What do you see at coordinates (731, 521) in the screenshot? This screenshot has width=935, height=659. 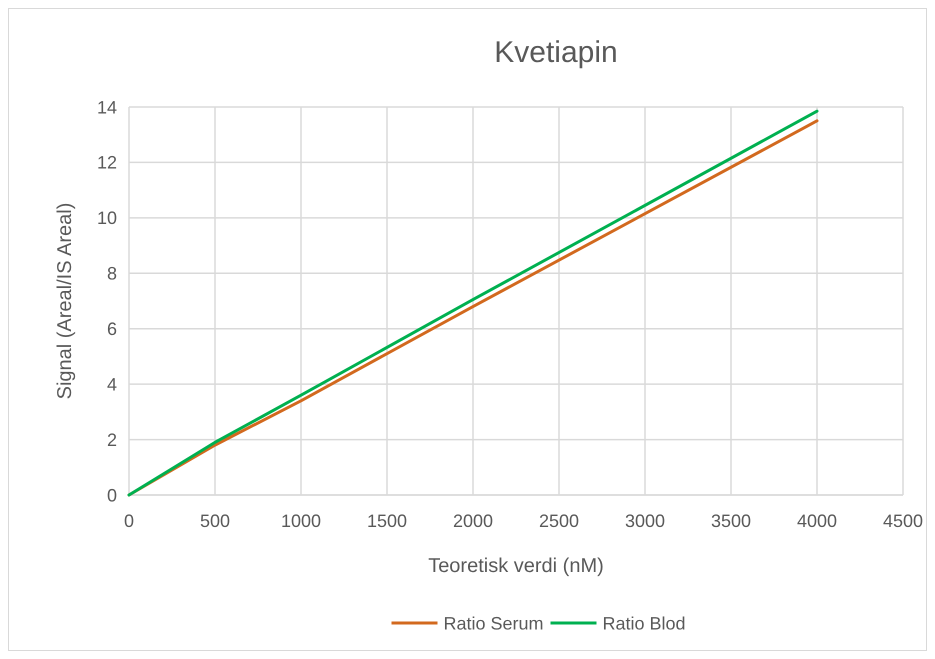 I see `x-tick-label: 3500` at bounding box center [731, 521].